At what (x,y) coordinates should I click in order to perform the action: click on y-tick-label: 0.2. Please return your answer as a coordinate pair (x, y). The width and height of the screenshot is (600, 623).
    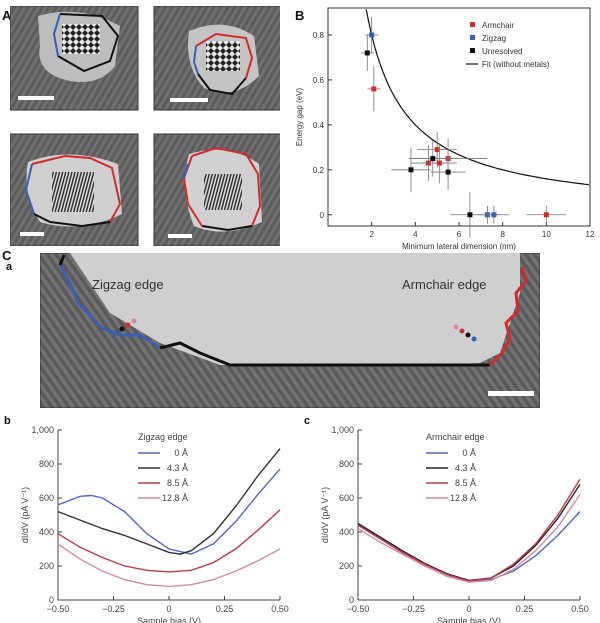
    Looking at the image, I should click on (319, 170).